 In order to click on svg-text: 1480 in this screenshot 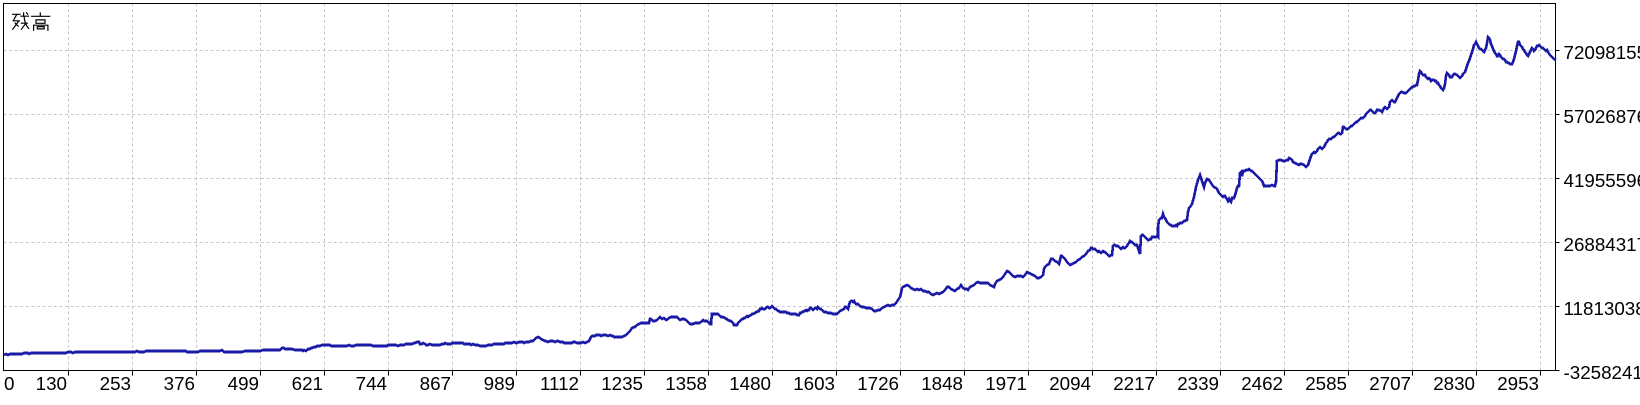, I will do `click(750, 383)`.